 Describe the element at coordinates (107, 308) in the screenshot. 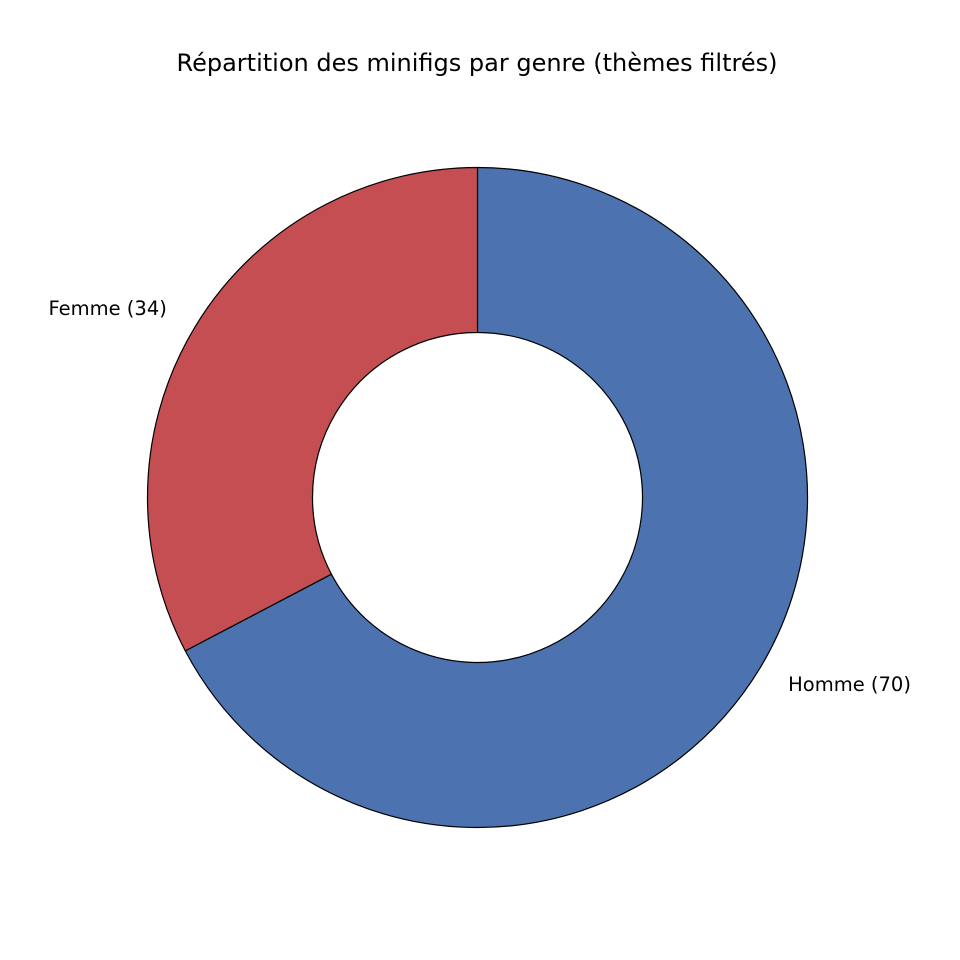

I see `slice-label-femme: Femme (34)` at that location.